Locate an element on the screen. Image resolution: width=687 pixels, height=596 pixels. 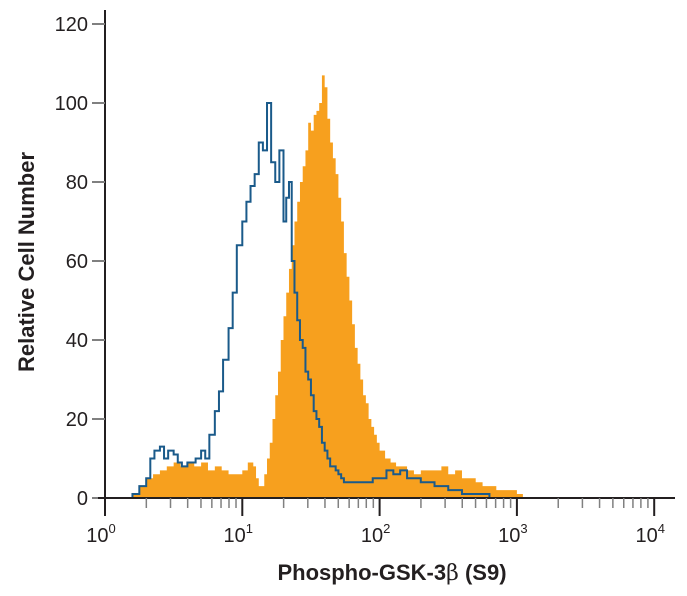
y-tick-label: 0 is located at coordinates (82, 499).